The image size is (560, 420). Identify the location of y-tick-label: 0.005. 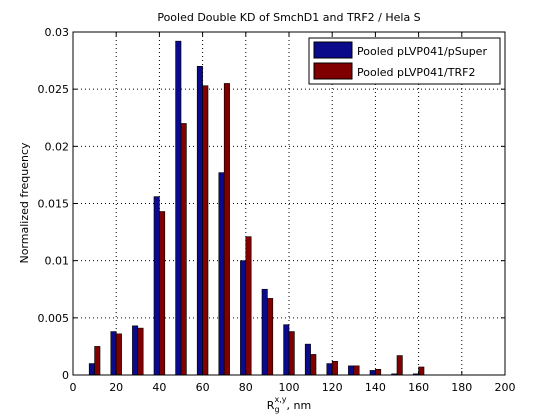
(54, 318).